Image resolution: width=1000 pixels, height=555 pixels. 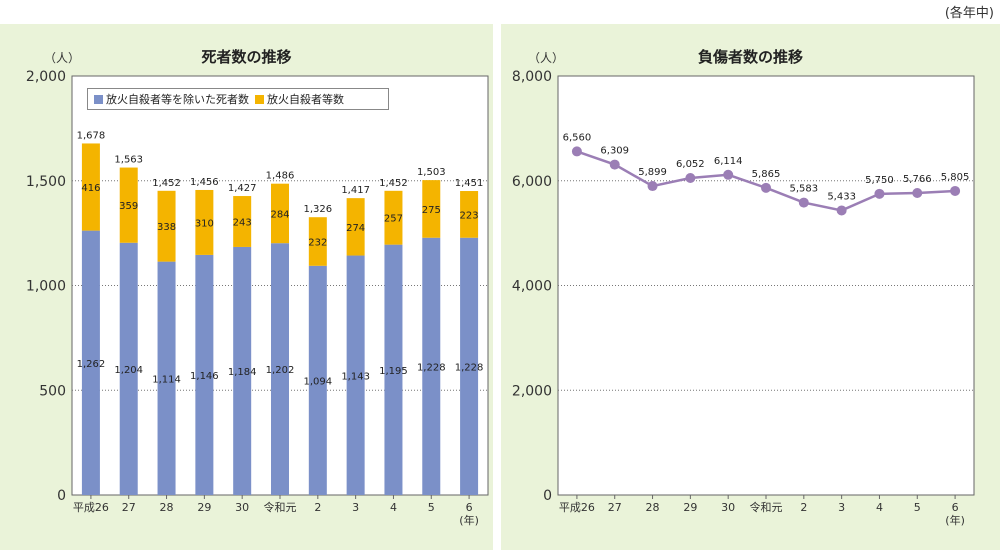 What do you see at coordinates (46, 287) in the screenshot?
I see `deaths-y-tick: 1,000` at bounding box center [46, 287].